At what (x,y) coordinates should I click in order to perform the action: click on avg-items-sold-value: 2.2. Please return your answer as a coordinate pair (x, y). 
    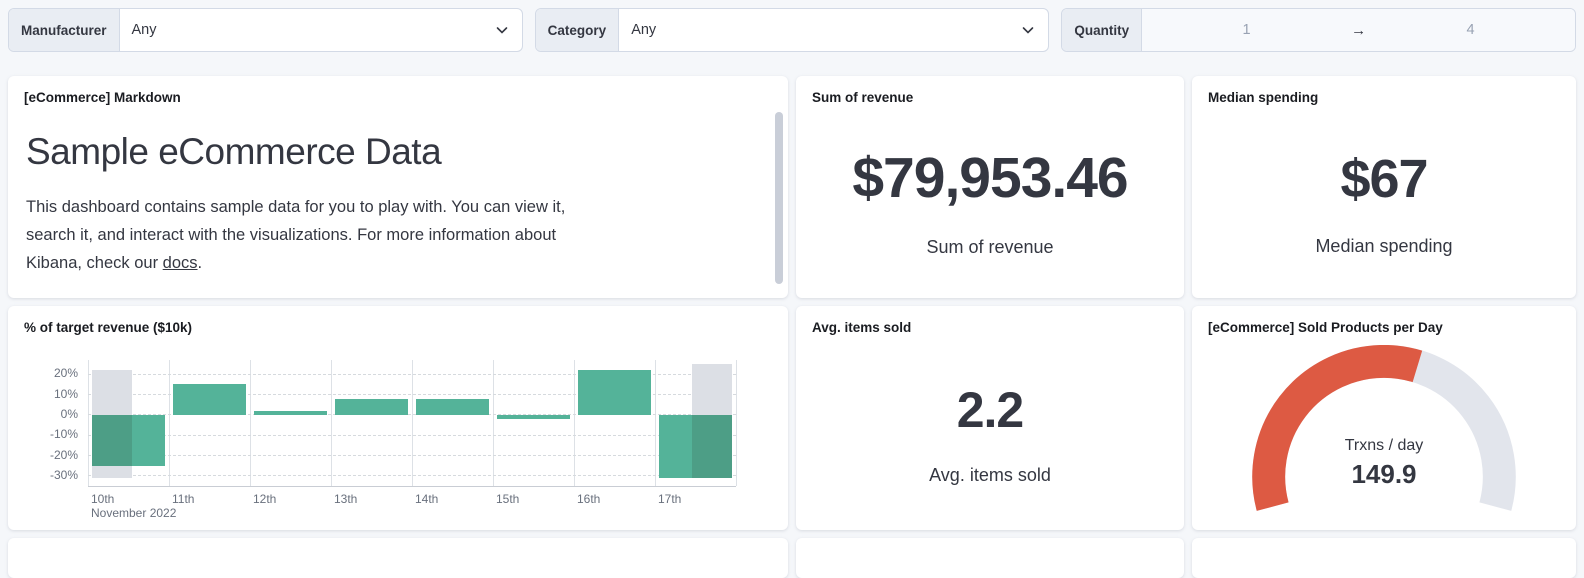
    Looking at the image, I should click on (990, 409).